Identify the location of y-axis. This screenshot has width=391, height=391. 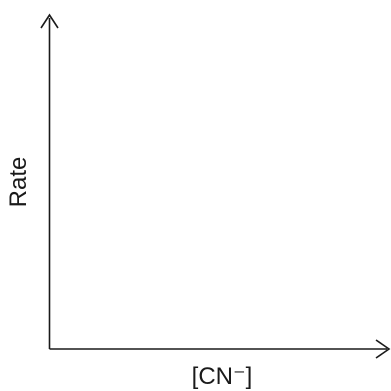
(49, 181).